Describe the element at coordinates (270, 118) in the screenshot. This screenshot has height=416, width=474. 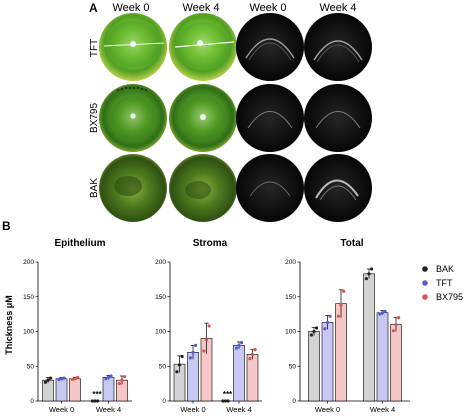
I see `oct-image-bx795-week0` at that location.